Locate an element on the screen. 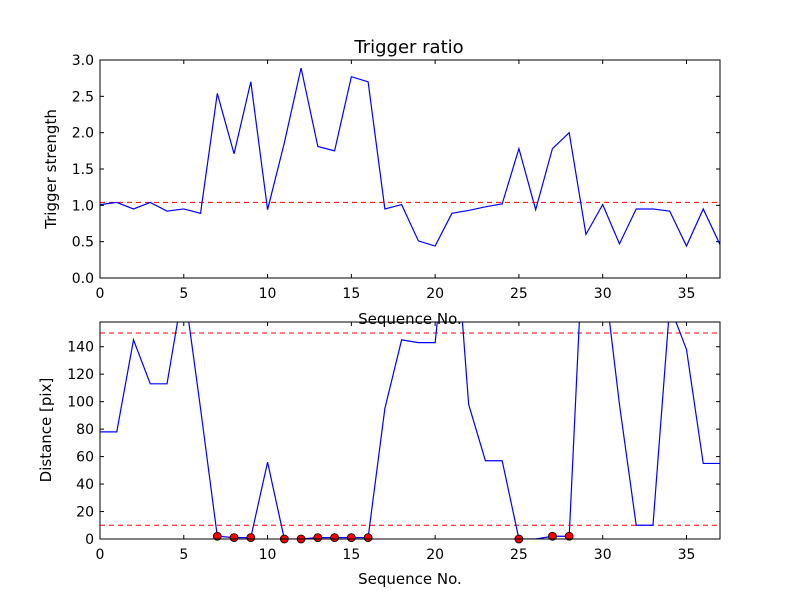 This screenshot has width=800, height=600. y-tick-label: 2.0 is located at coordinates (83, 134).